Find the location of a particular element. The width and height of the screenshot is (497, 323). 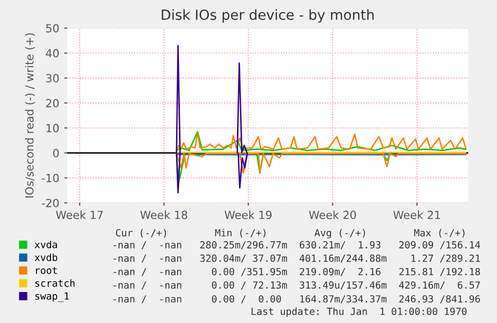

y-tick-label: -20 is located at coordinates (50, 203).